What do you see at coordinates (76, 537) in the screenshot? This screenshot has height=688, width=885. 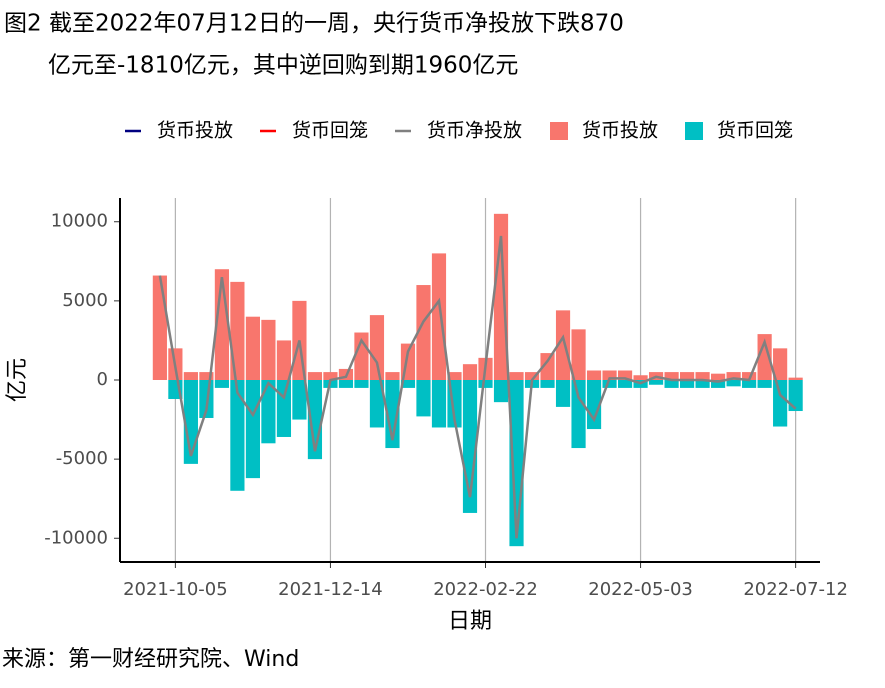 I see `y-tick-label: -10000` at bounding box center [76, 537].